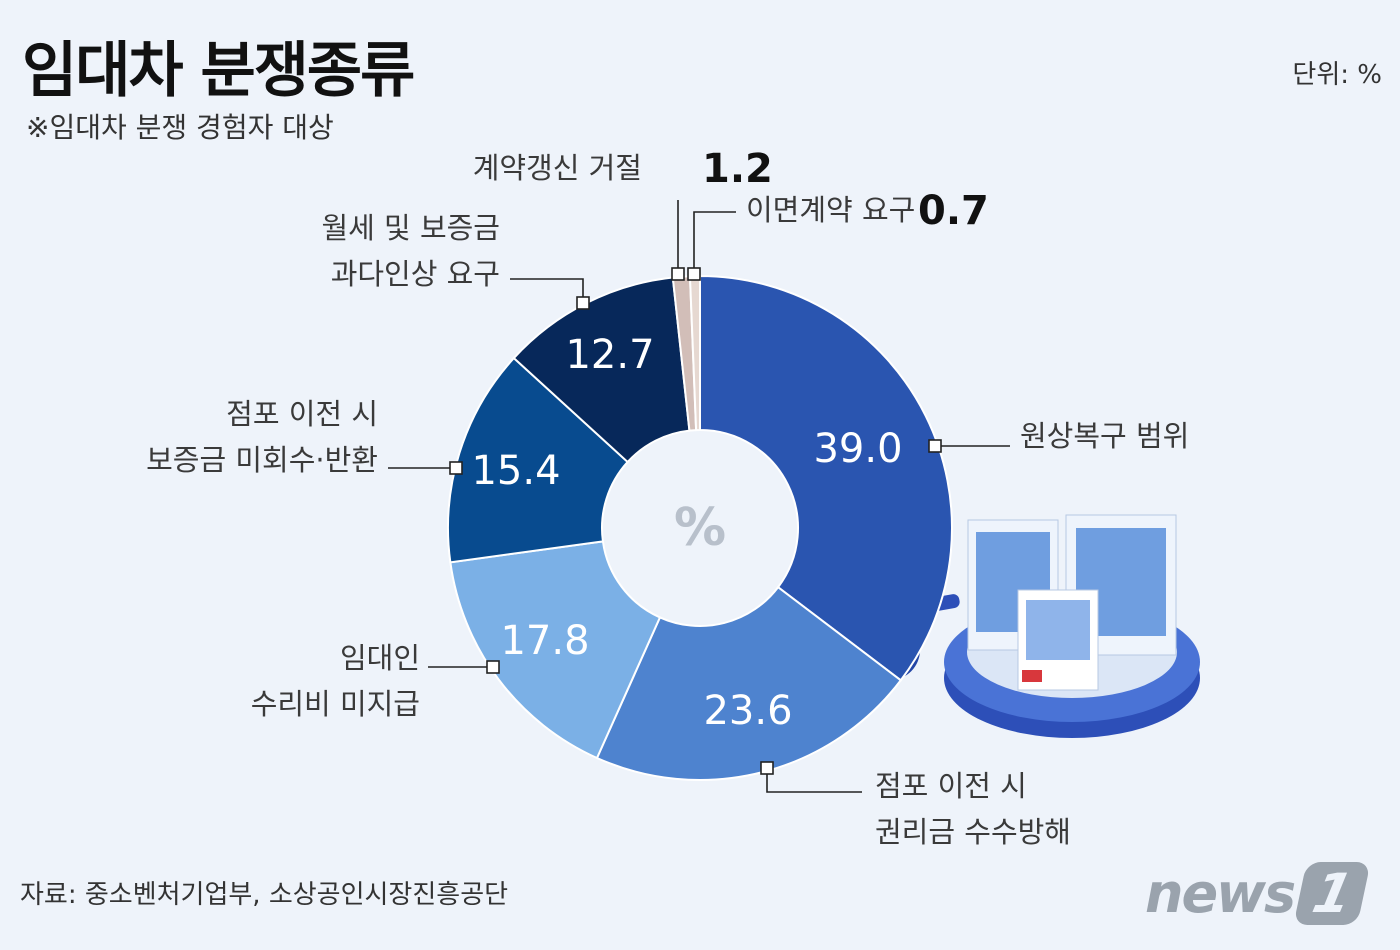  What do you see at coordinates (737, 169) in the screenshot?
I see `value-label-6: 1.2` at bounding box center [737, 169].